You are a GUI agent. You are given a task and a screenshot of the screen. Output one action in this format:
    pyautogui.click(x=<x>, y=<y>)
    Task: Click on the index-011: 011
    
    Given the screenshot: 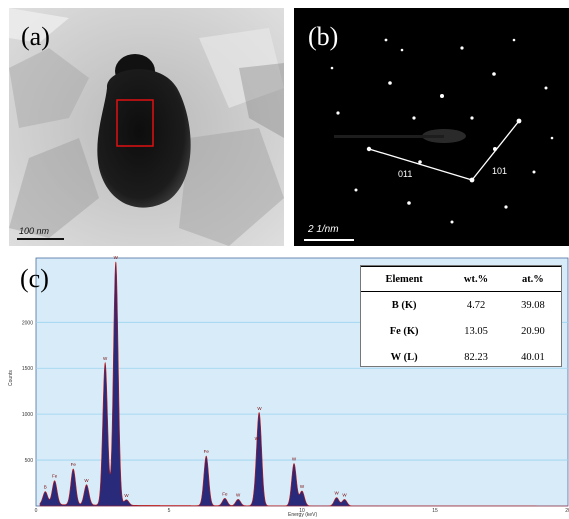 What is the action you would take?
    pyautogui.click(x=405, y=174)
    